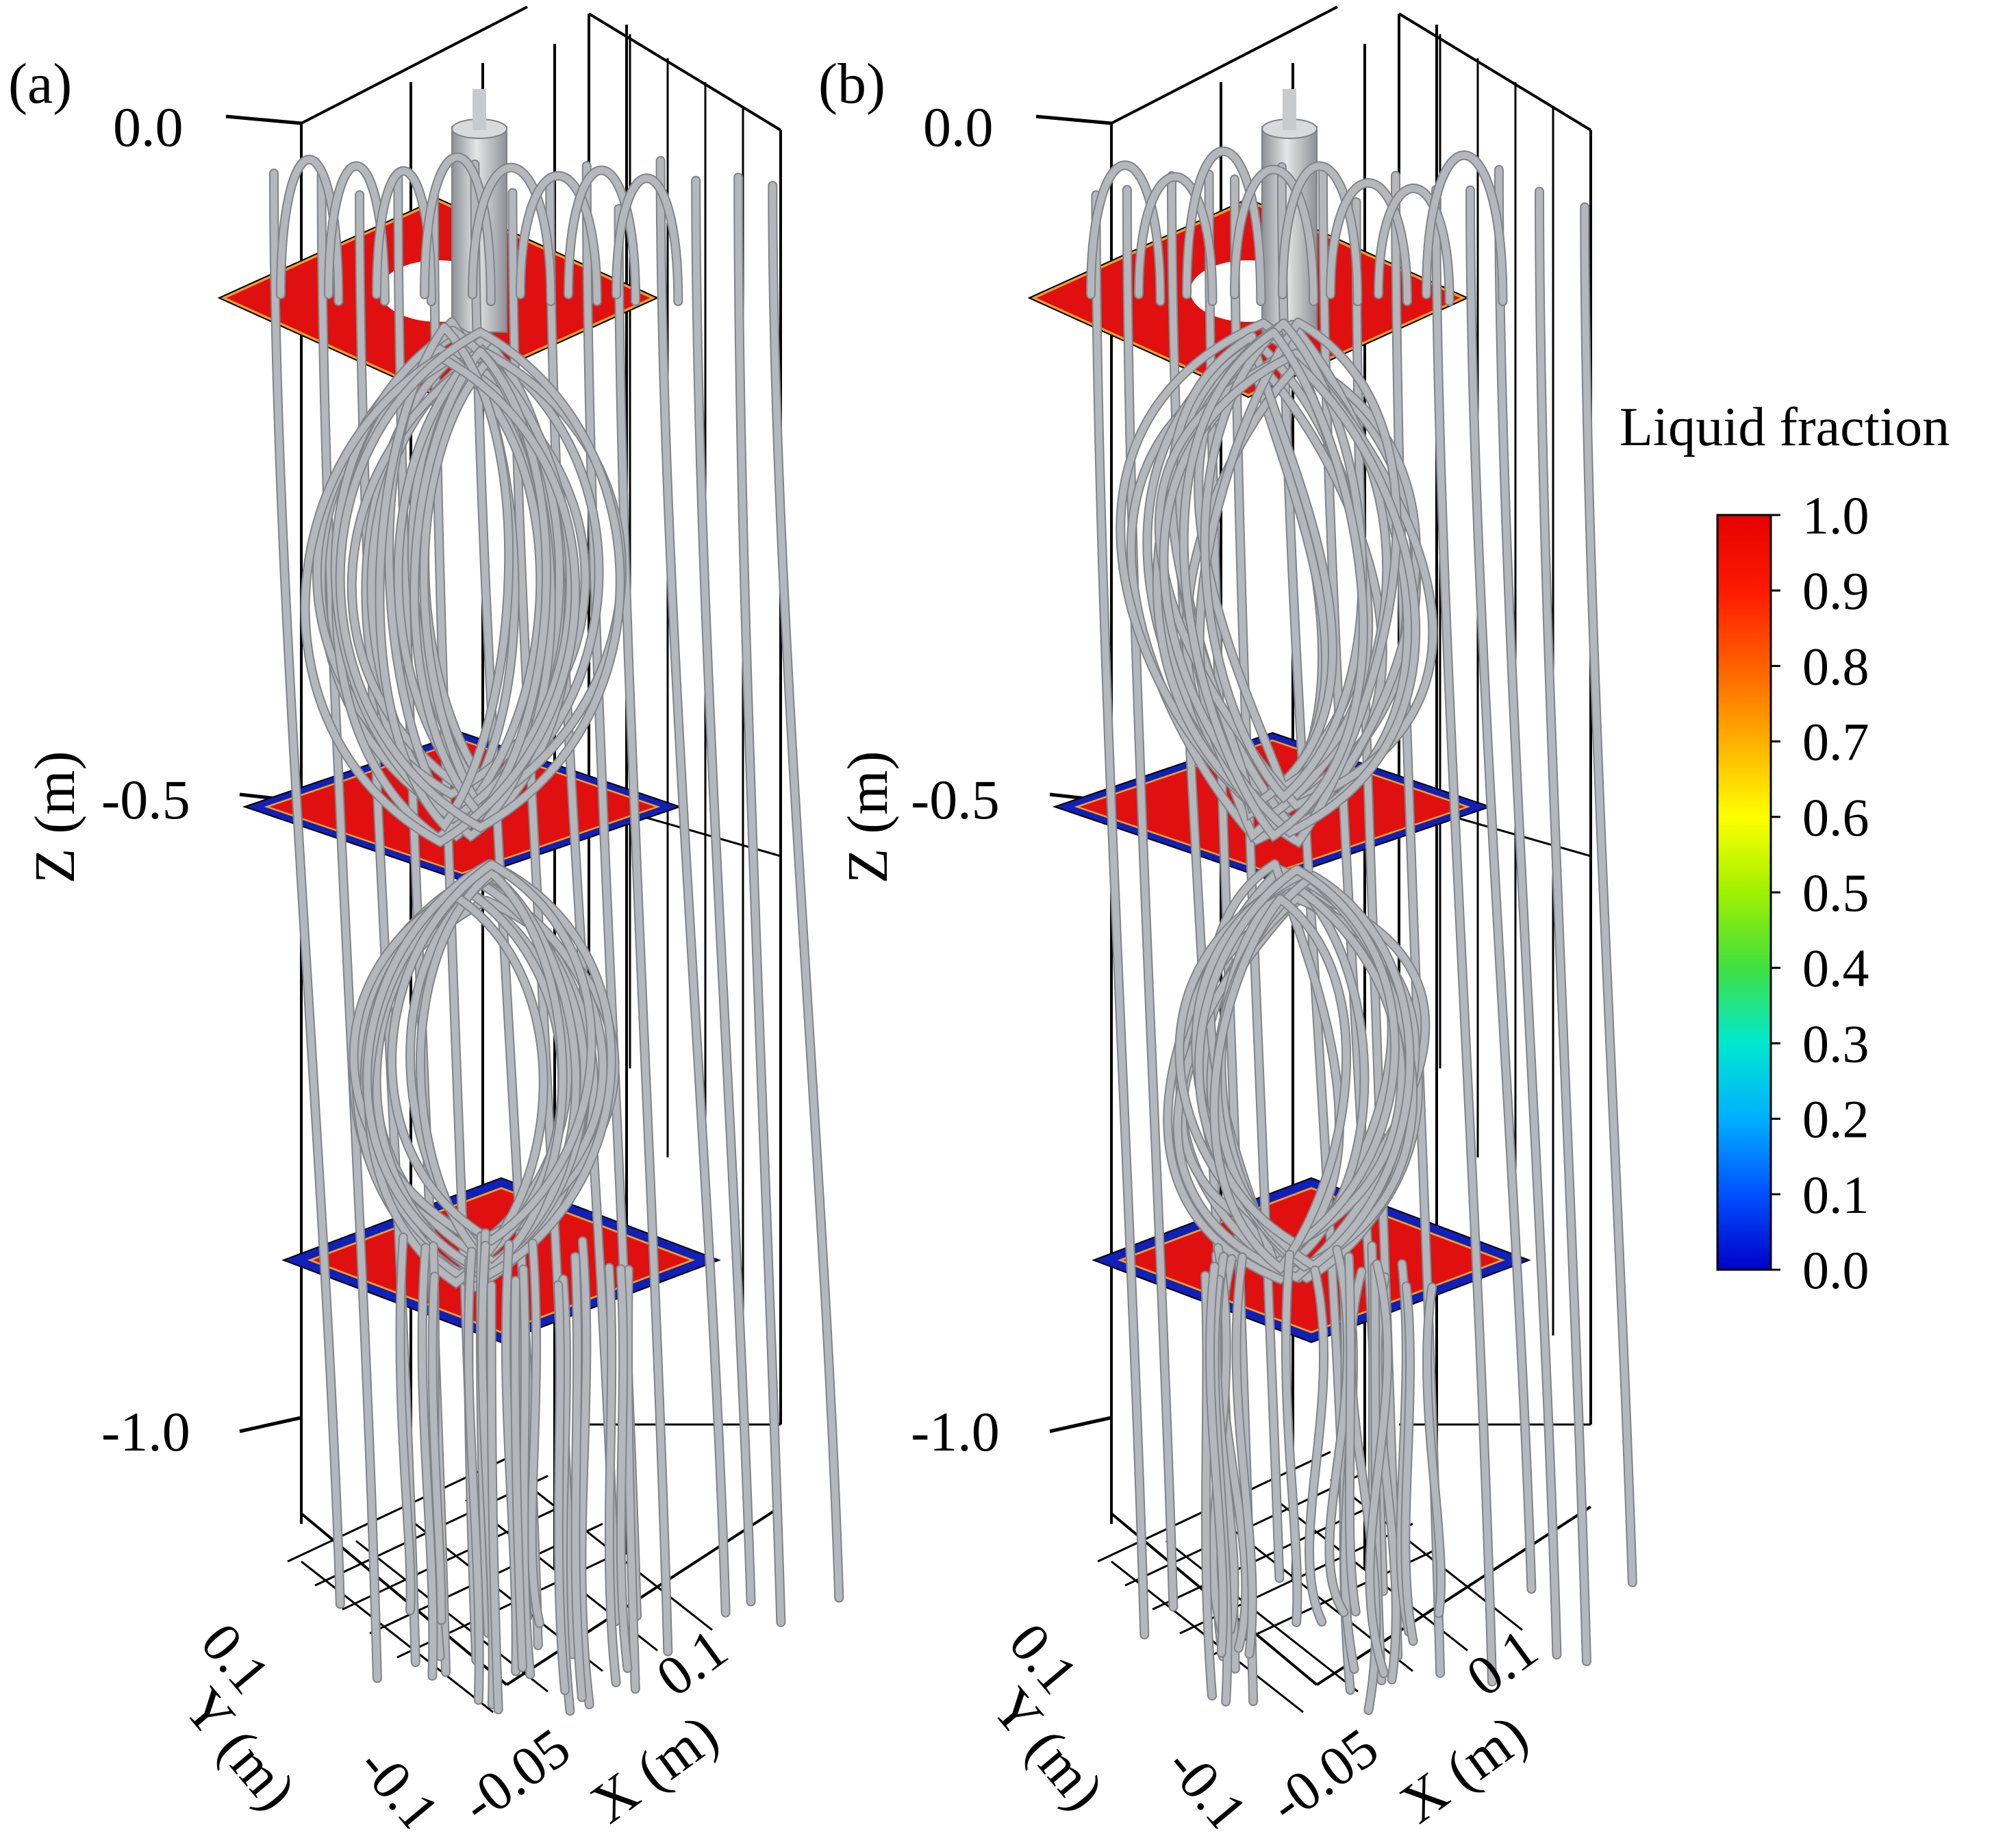  I want to click on colorbar-tick-label-8: 0.2, so click(1835, 1119).